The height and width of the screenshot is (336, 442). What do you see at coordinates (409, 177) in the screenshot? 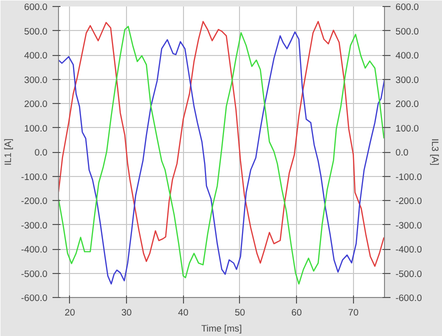
I see `y2-tick-label: -100.0` at bounding box center [409, 177].